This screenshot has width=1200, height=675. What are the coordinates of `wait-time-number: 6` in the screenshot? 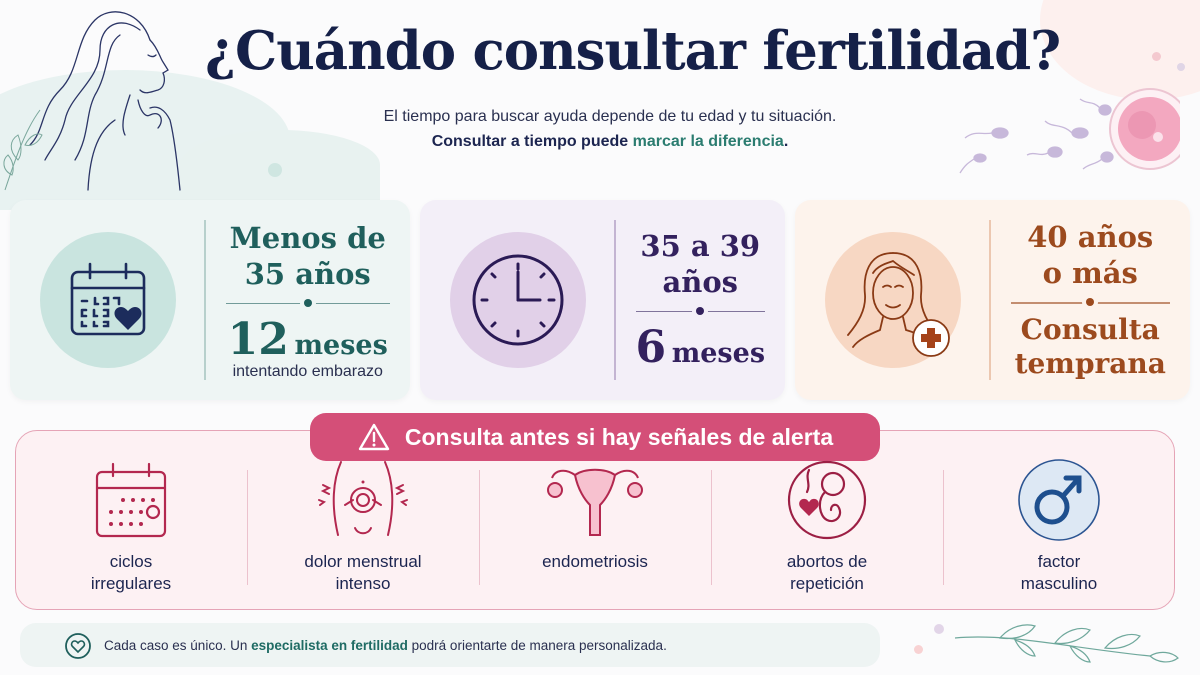 It's located at (651, 347).